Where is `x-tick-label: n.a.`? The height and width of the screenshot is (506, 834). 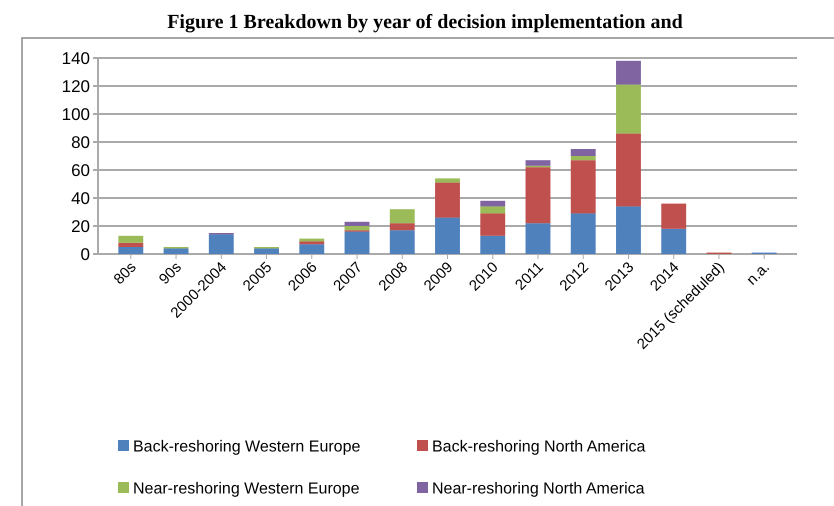 x-tick-label: n.a. is located at coordinates (758, 273).